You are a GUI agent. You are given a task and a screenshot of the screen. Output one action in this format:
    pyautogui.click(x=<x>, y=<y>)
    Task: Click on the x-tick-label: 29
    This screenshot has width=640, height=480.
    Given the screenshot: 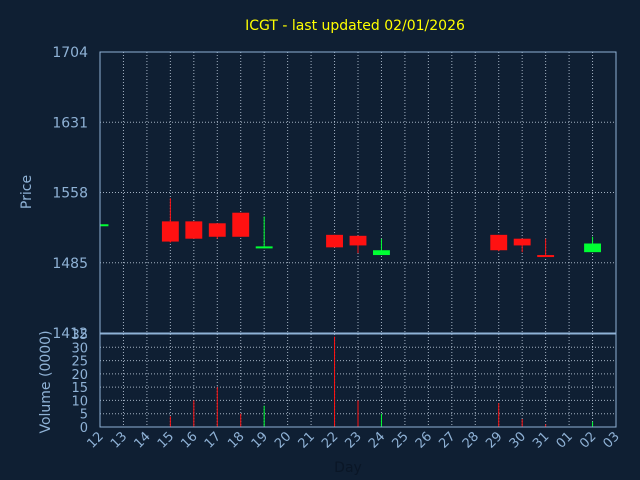 What is the action you would take?
    pyautogui.click(x=494, y=440)
    